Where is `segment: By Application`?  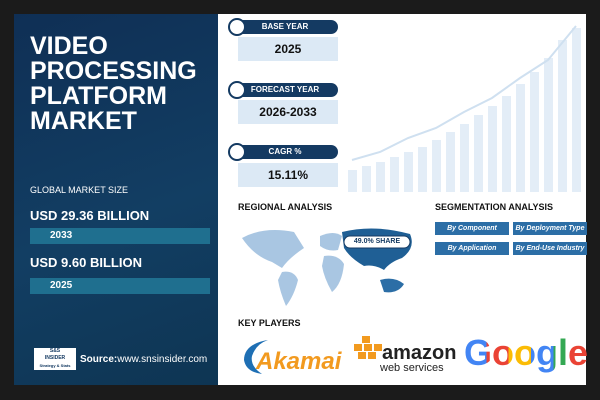
segment: By Application is located at coordinates (472, 248).